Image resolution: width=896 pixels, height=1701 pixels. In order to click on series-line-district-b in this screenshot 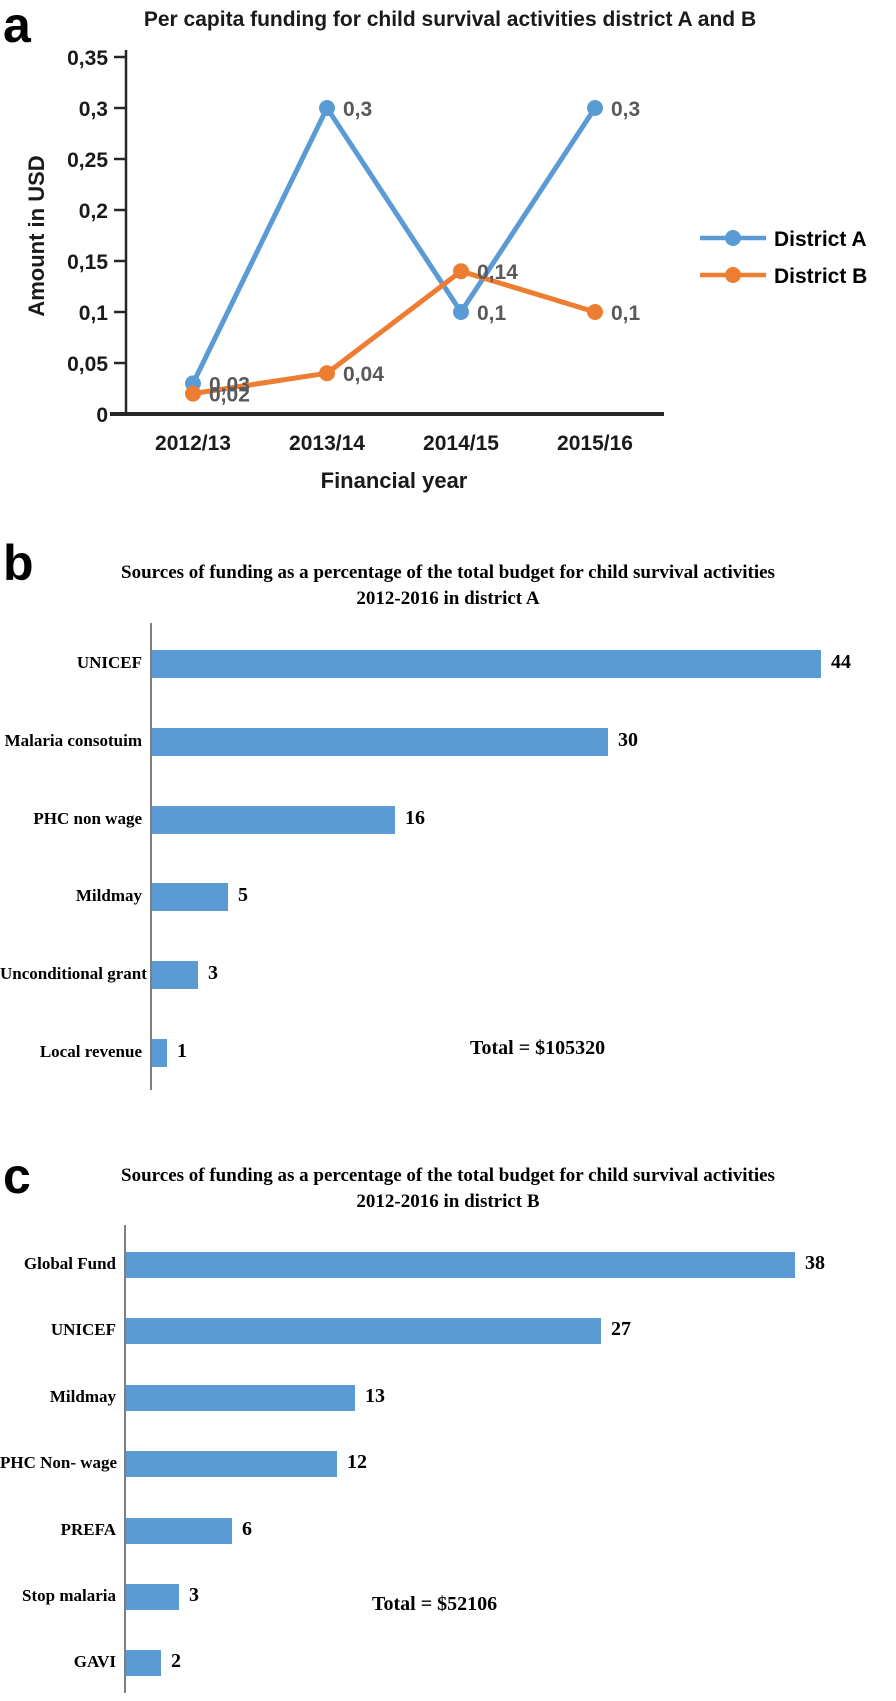, I will do `click(394, 332)`.